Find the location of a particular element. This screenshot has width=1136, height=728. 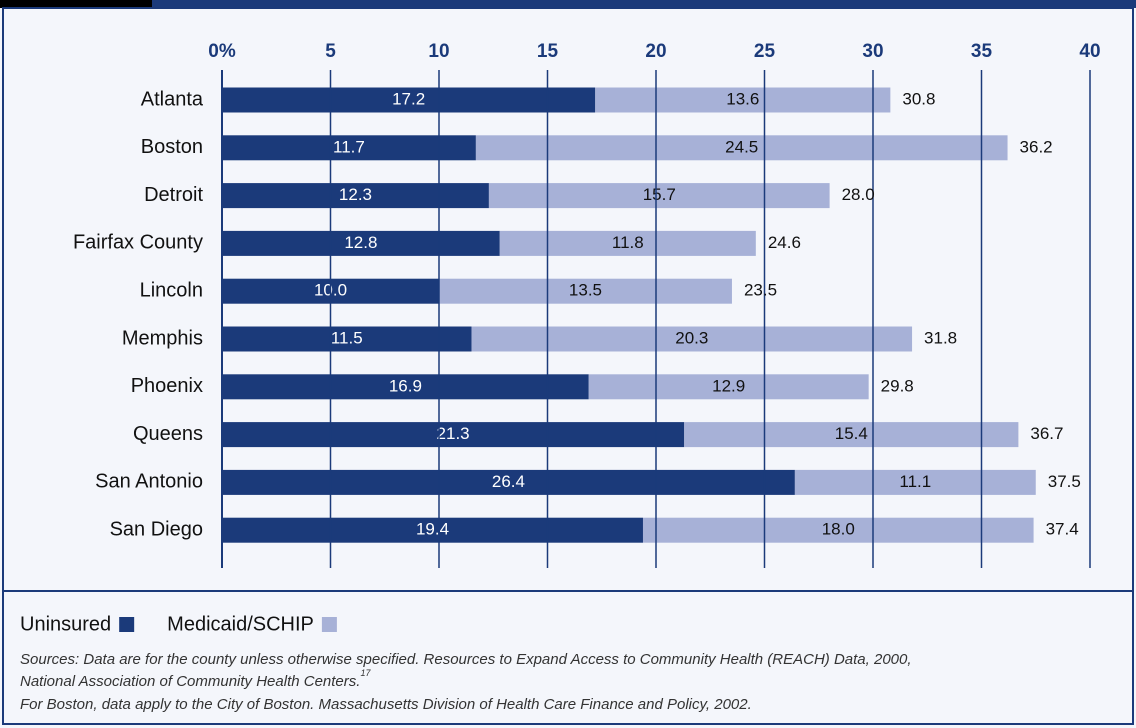

segment-label: 18.0 is located at coordinates (838, 529).